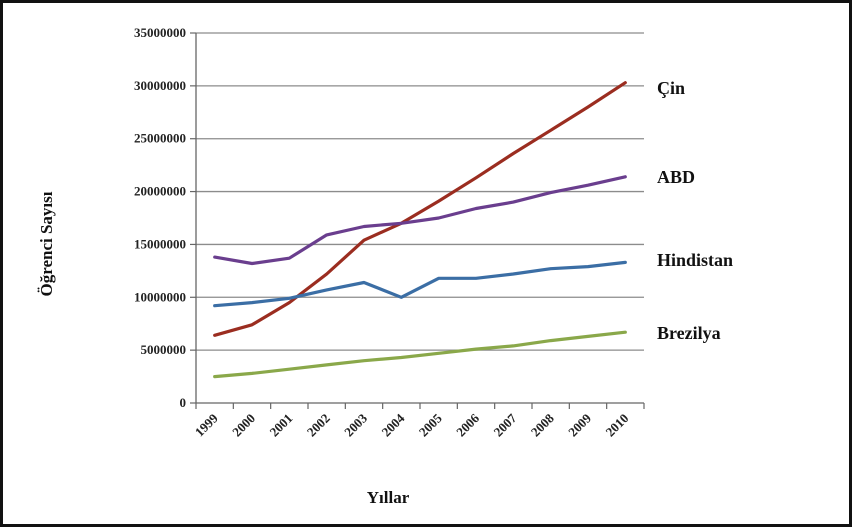 This screenshot has width=852, height=527. I want to click on x-tick-label: 2001, so click(280, 425).